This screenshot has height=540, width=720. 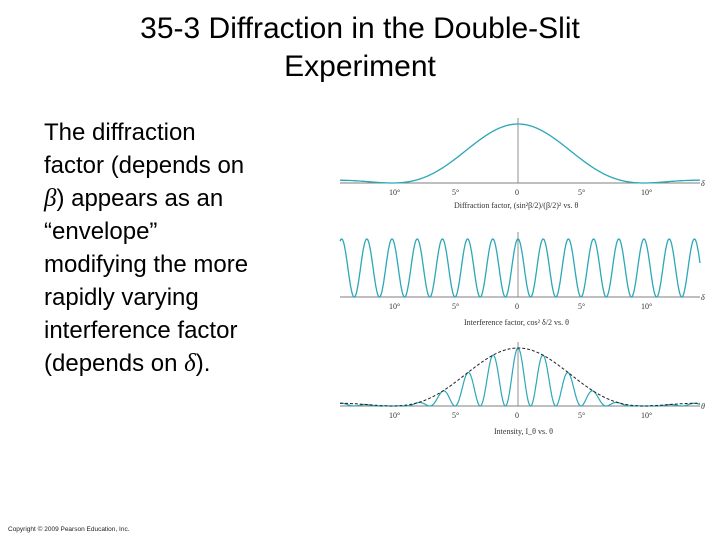 I want to click on panel-intensity: 10° 5° 0 5° 10° θ Intensity, I_θ vs. θ, so click(x=522, y=389).